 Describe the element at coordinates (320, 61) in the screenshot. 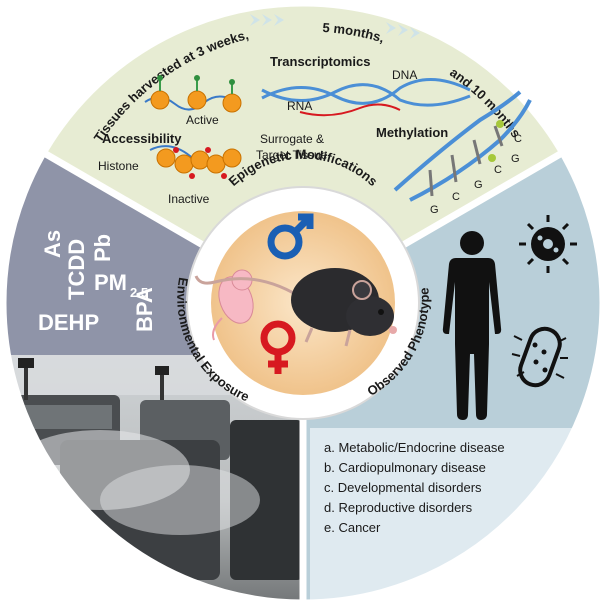

I see `transcriptomics-label: Transcriptomics` at that location.